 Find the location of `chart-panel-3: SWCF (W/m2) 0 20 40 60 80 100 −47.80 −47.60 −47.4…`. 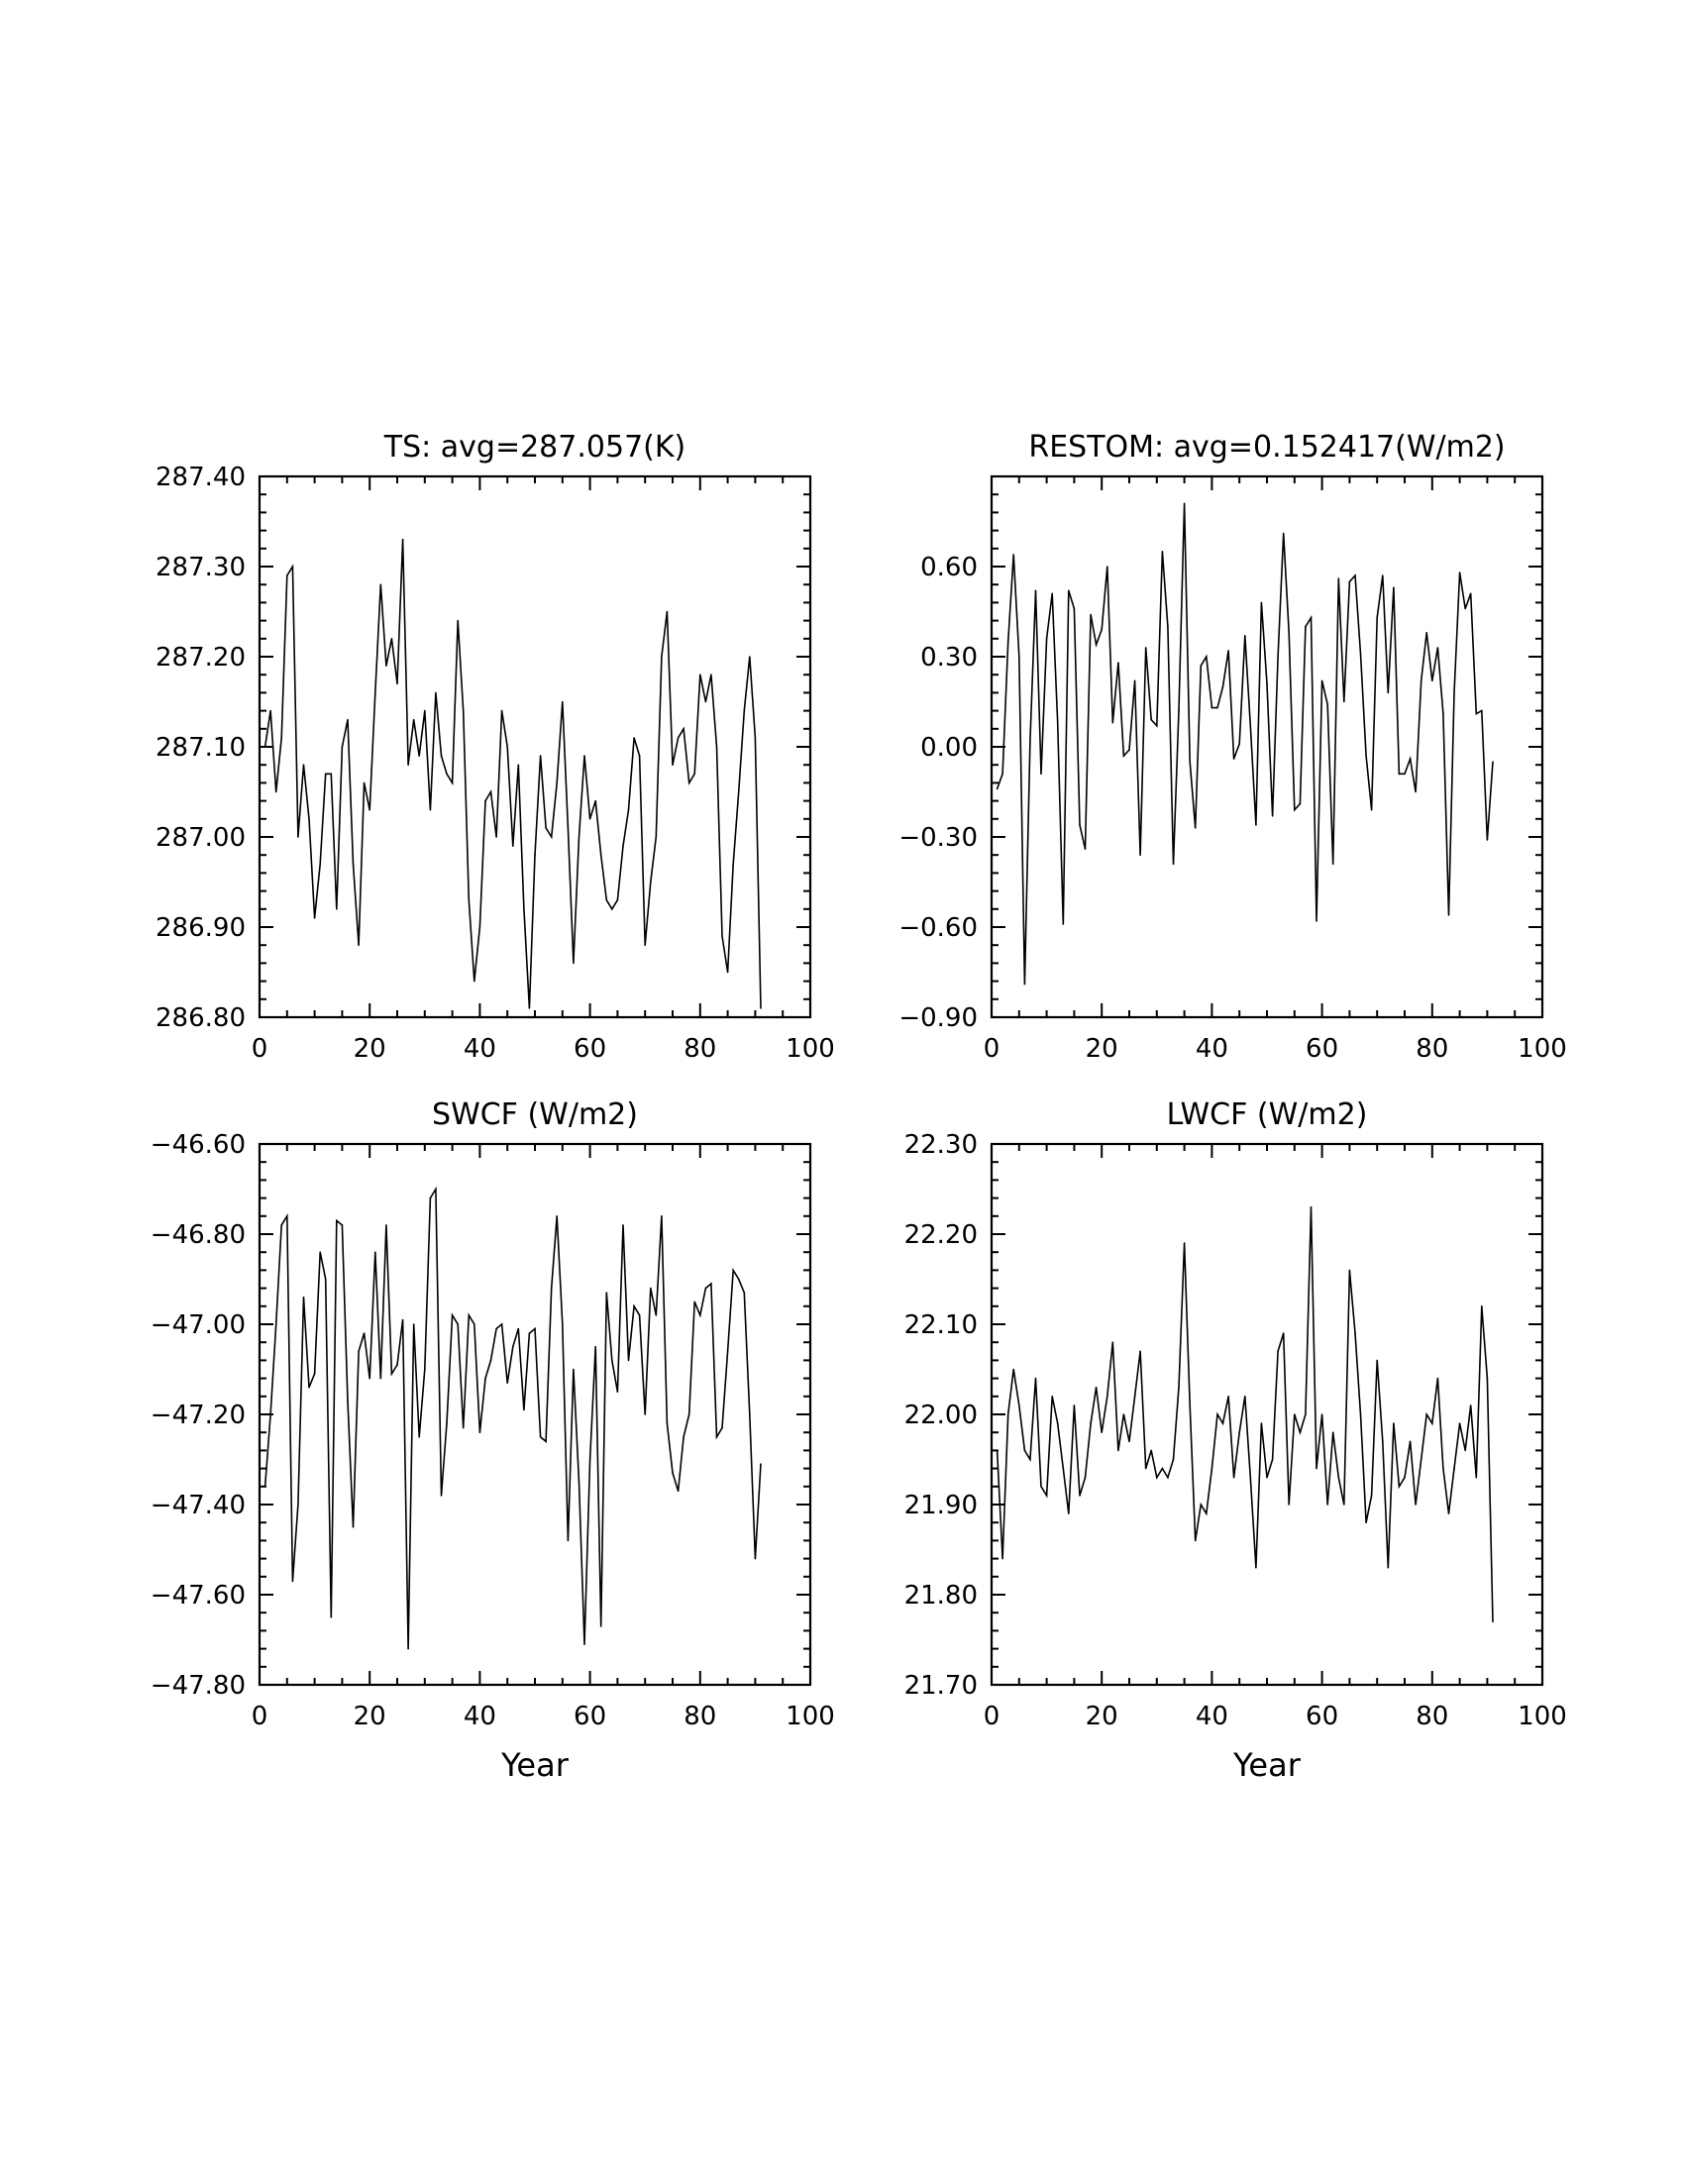

chart-panel-3: SWCF (W/m2) 0 20 40 60 80 100 −47.80 −47.60 −47.4… is located at coordinates (493, 1440).